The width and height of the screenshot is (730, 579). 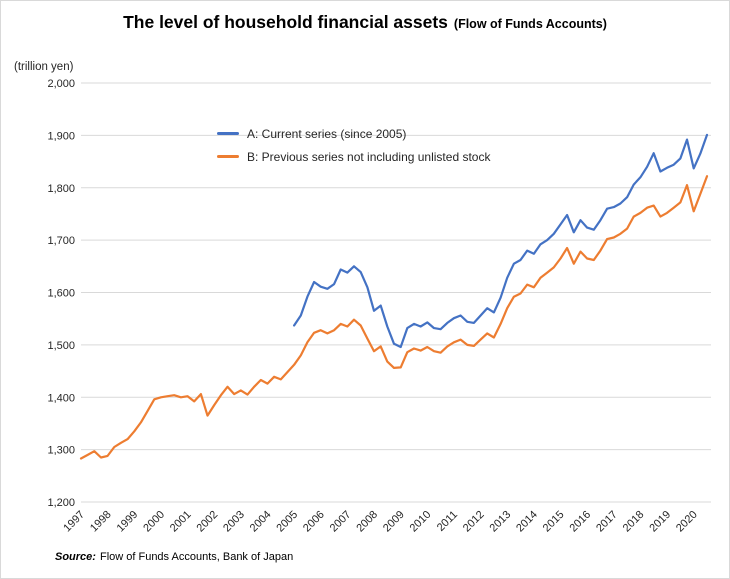 I want to click on y-tick-label: 1,200, so click(x=61, y=503).